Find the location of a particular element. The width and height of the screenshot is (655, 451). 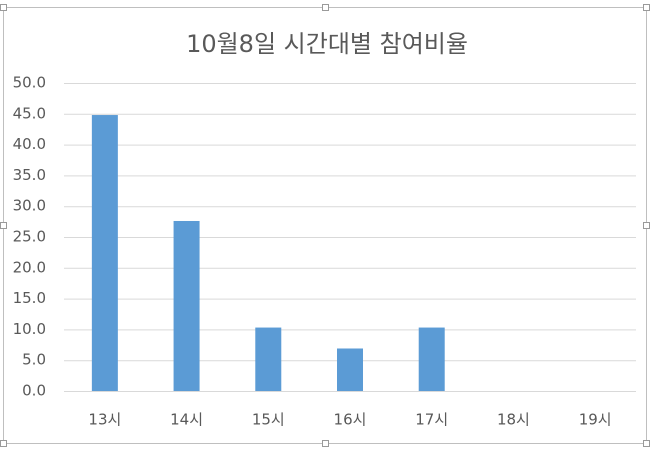

y-tick-label: 30.0 is located at coordinates (29, 206).